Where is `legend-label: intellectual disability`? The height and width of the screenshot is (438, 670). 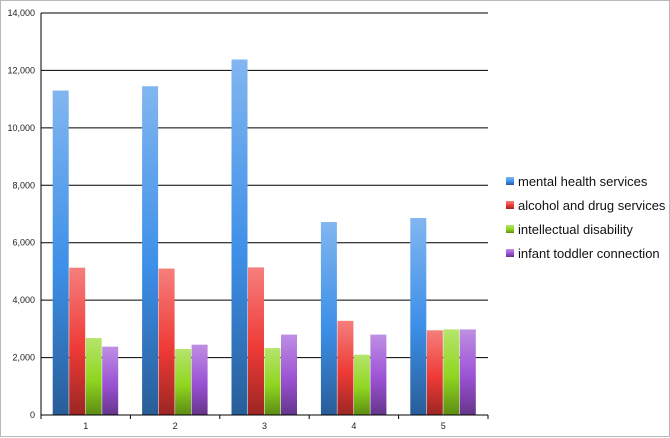
legend-label: intellectual disability is located at coordinates (575, 229).